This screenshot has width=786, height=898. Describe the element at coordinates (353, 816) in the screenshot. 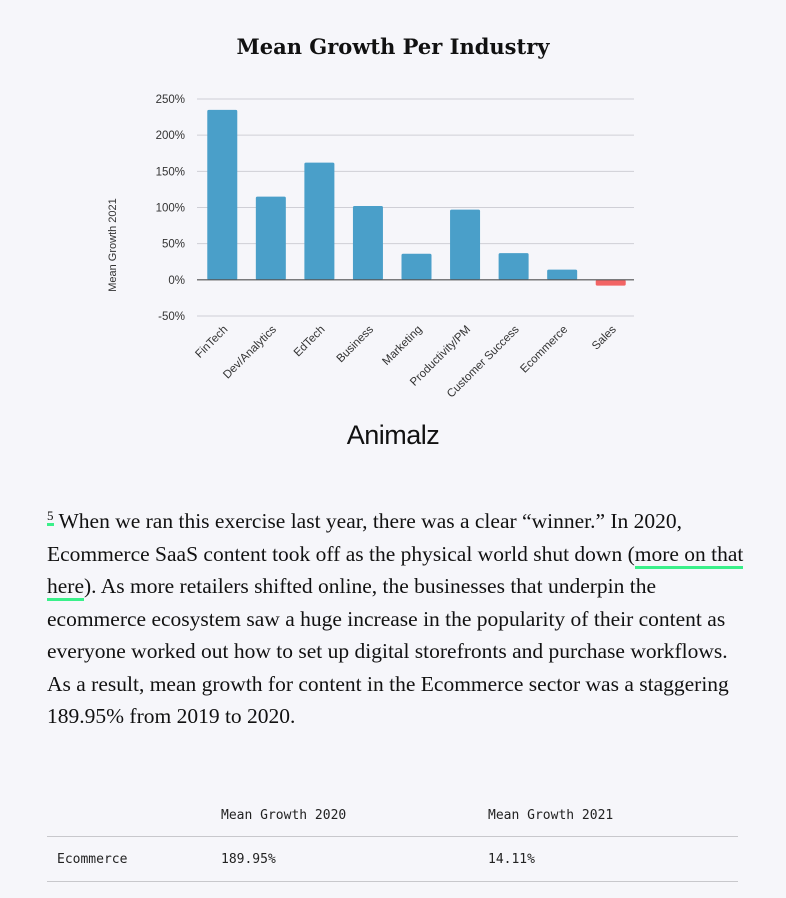

I see `table-header: Mean Growth 2020` at that location.